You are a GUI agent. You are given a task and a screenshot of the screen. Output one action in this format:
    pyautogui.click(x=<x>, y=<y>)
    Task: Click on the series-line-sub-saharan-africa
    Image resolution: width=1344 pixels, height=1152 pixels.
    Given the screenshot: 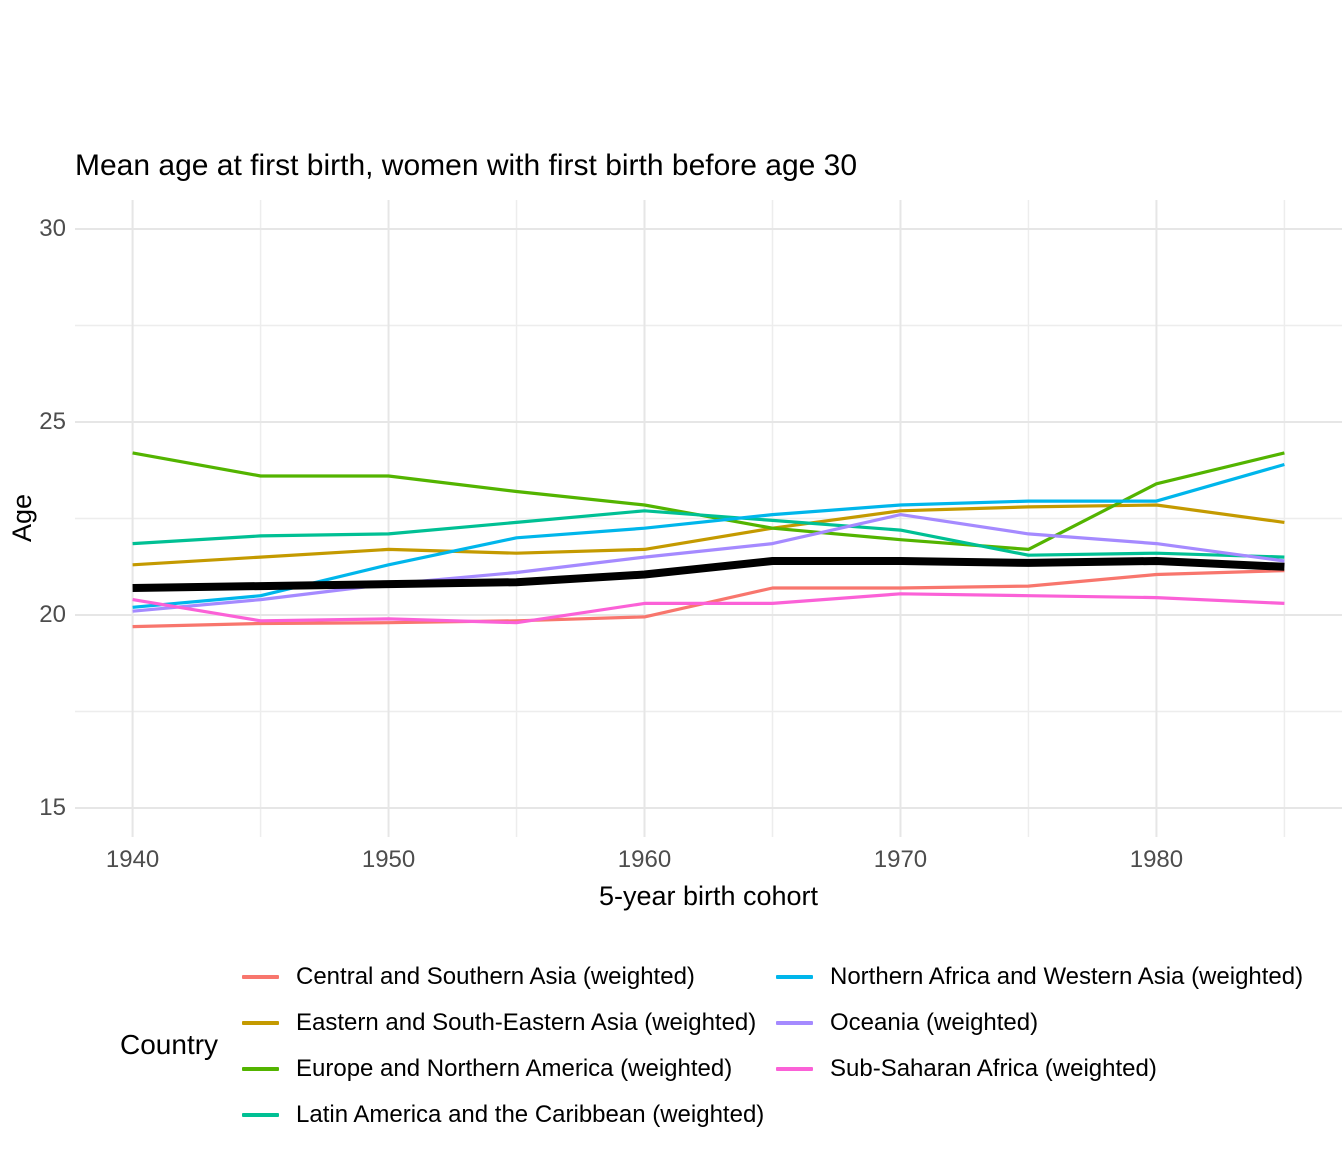 What is the action you would take?
    pyautogui.click(x=708, y=608)
    